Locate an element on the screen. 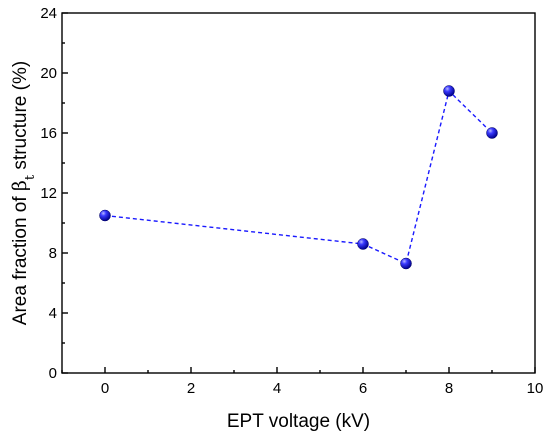 The height and width of the screenshot is (439, 550). y-axis-title: Area fraction of βt structure (%) is located at coordinates (23, 193).